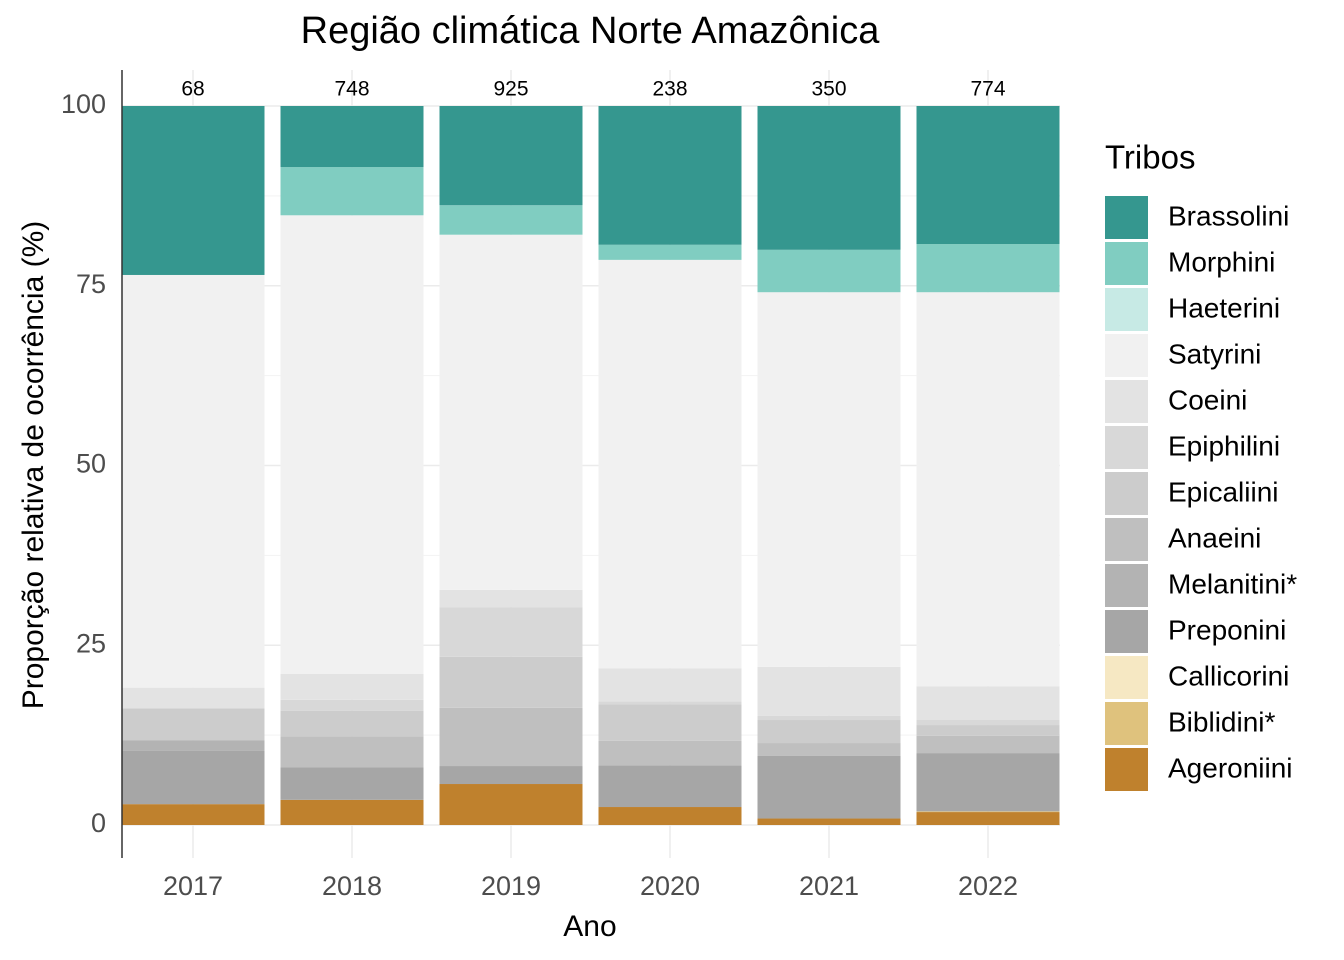  What do you see at coordinates (1214, 537) in the screenshot?
I see `legend-label: Anaeini` at bounding box center [1214, 537].